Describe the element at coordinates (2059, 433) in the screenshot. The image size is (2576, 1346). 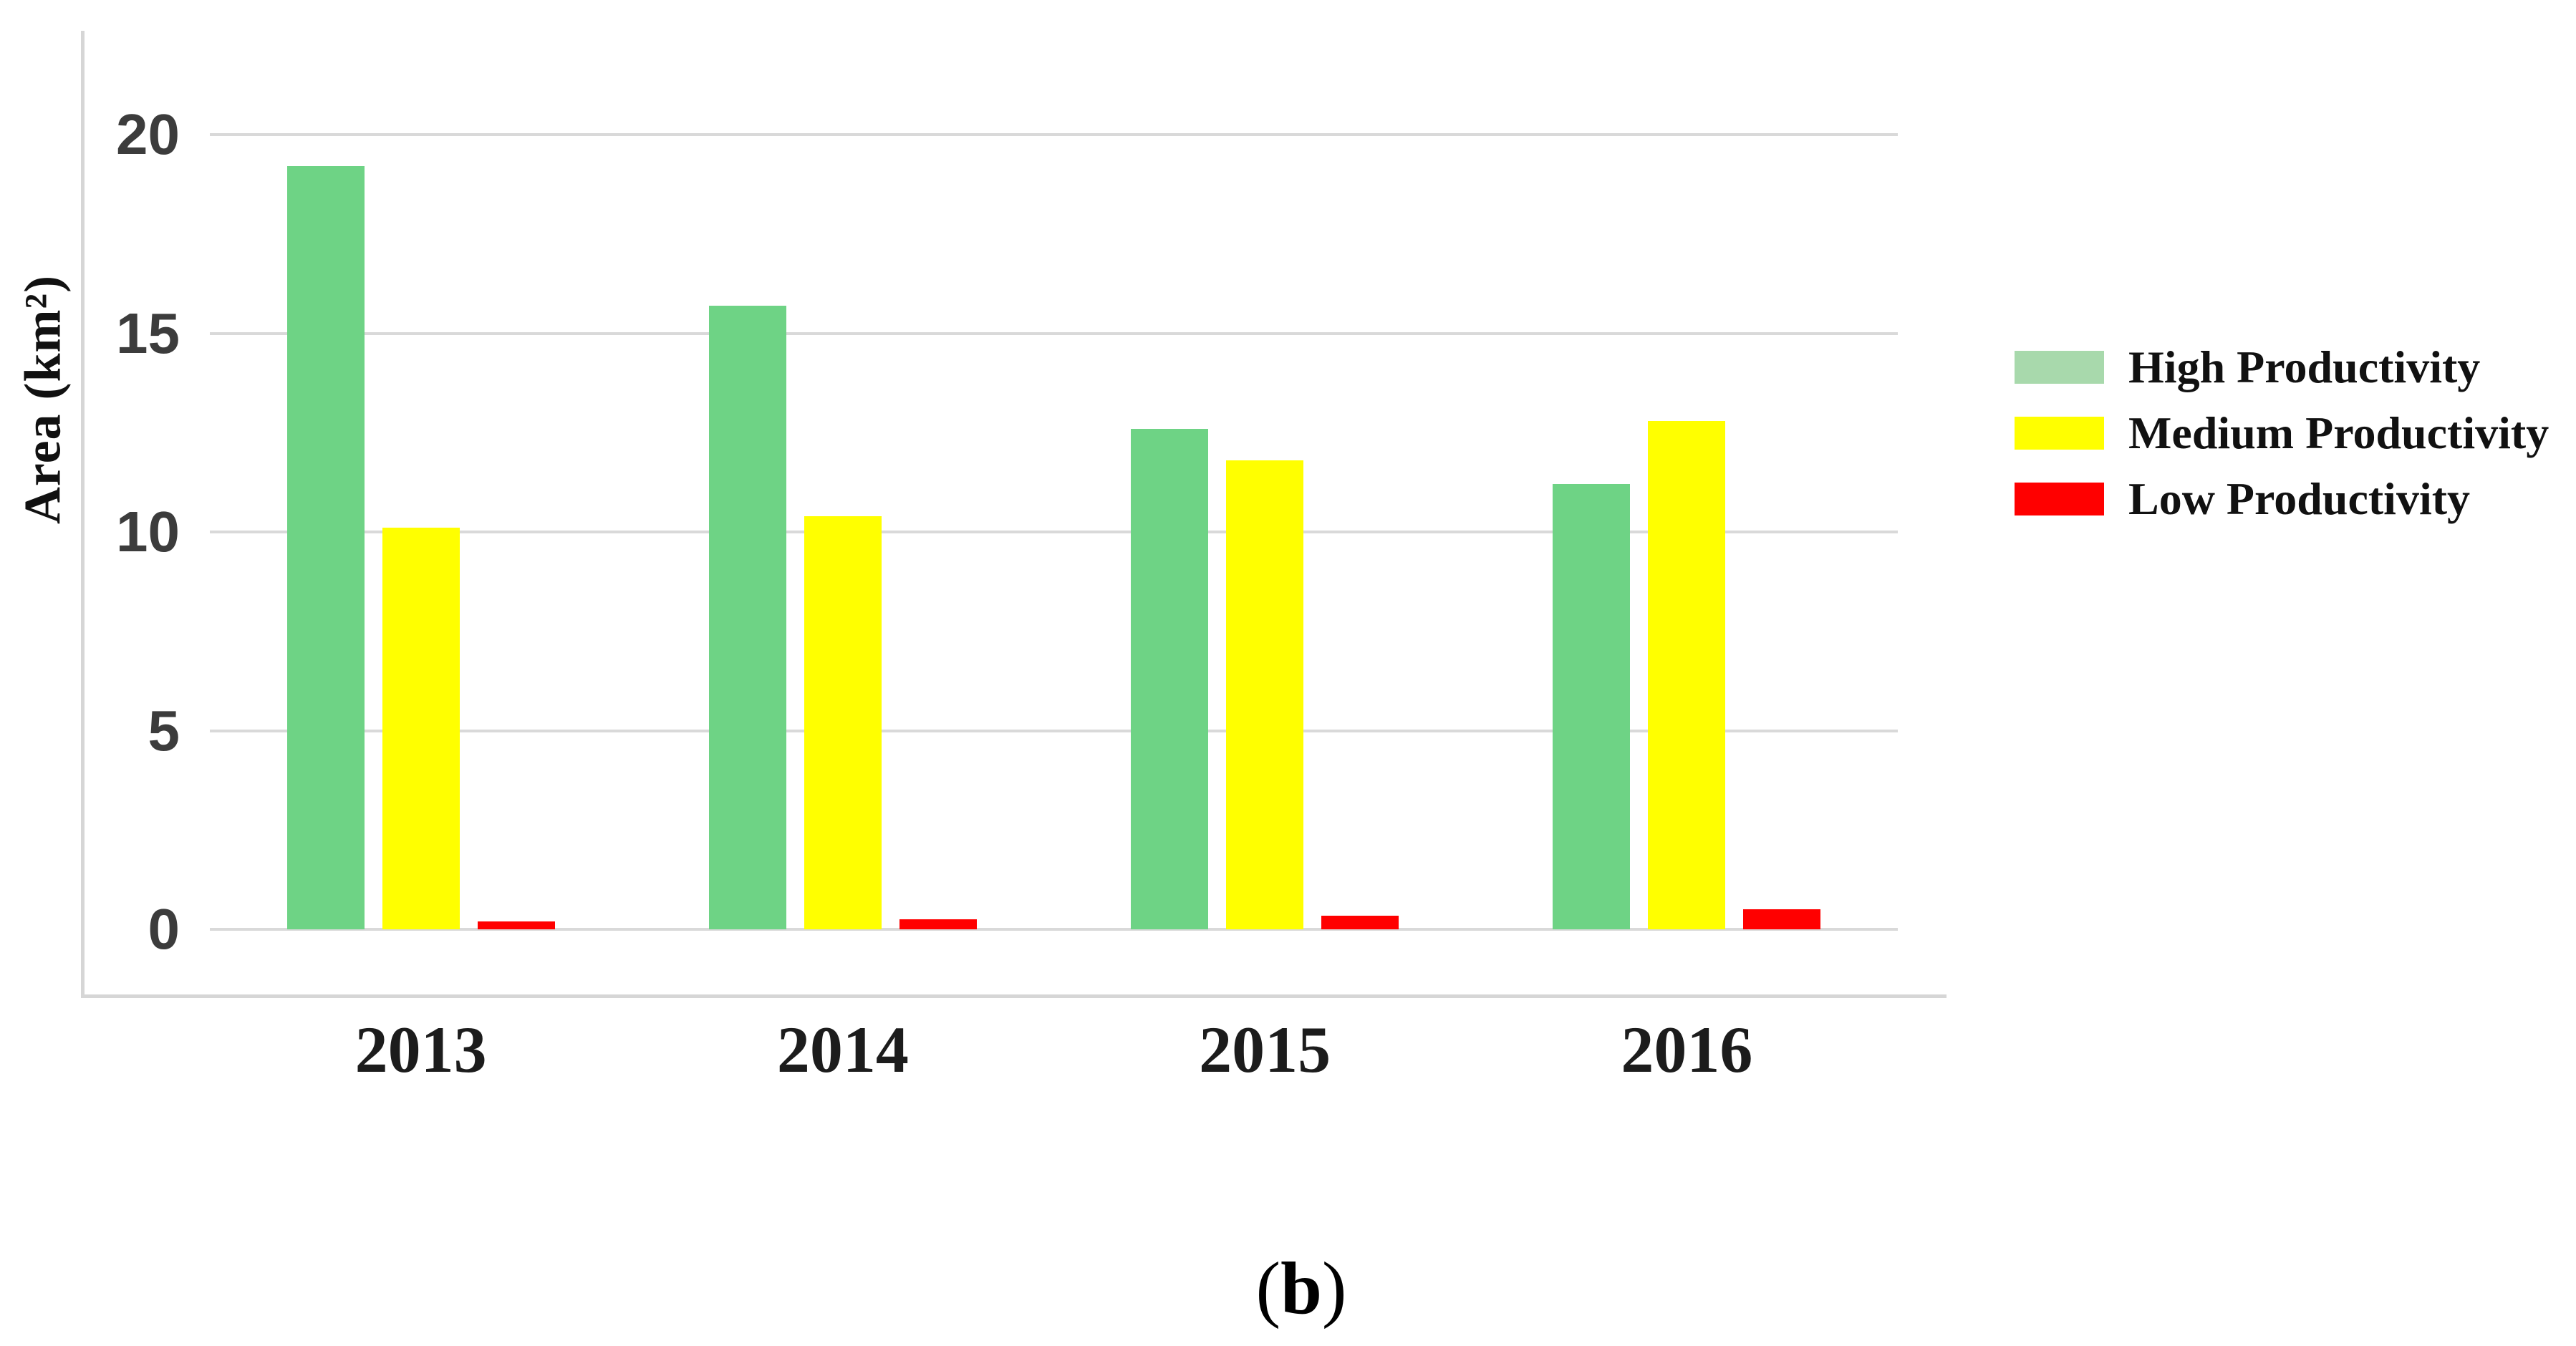
I see `legend-swatch-medium-productivity` at that location.